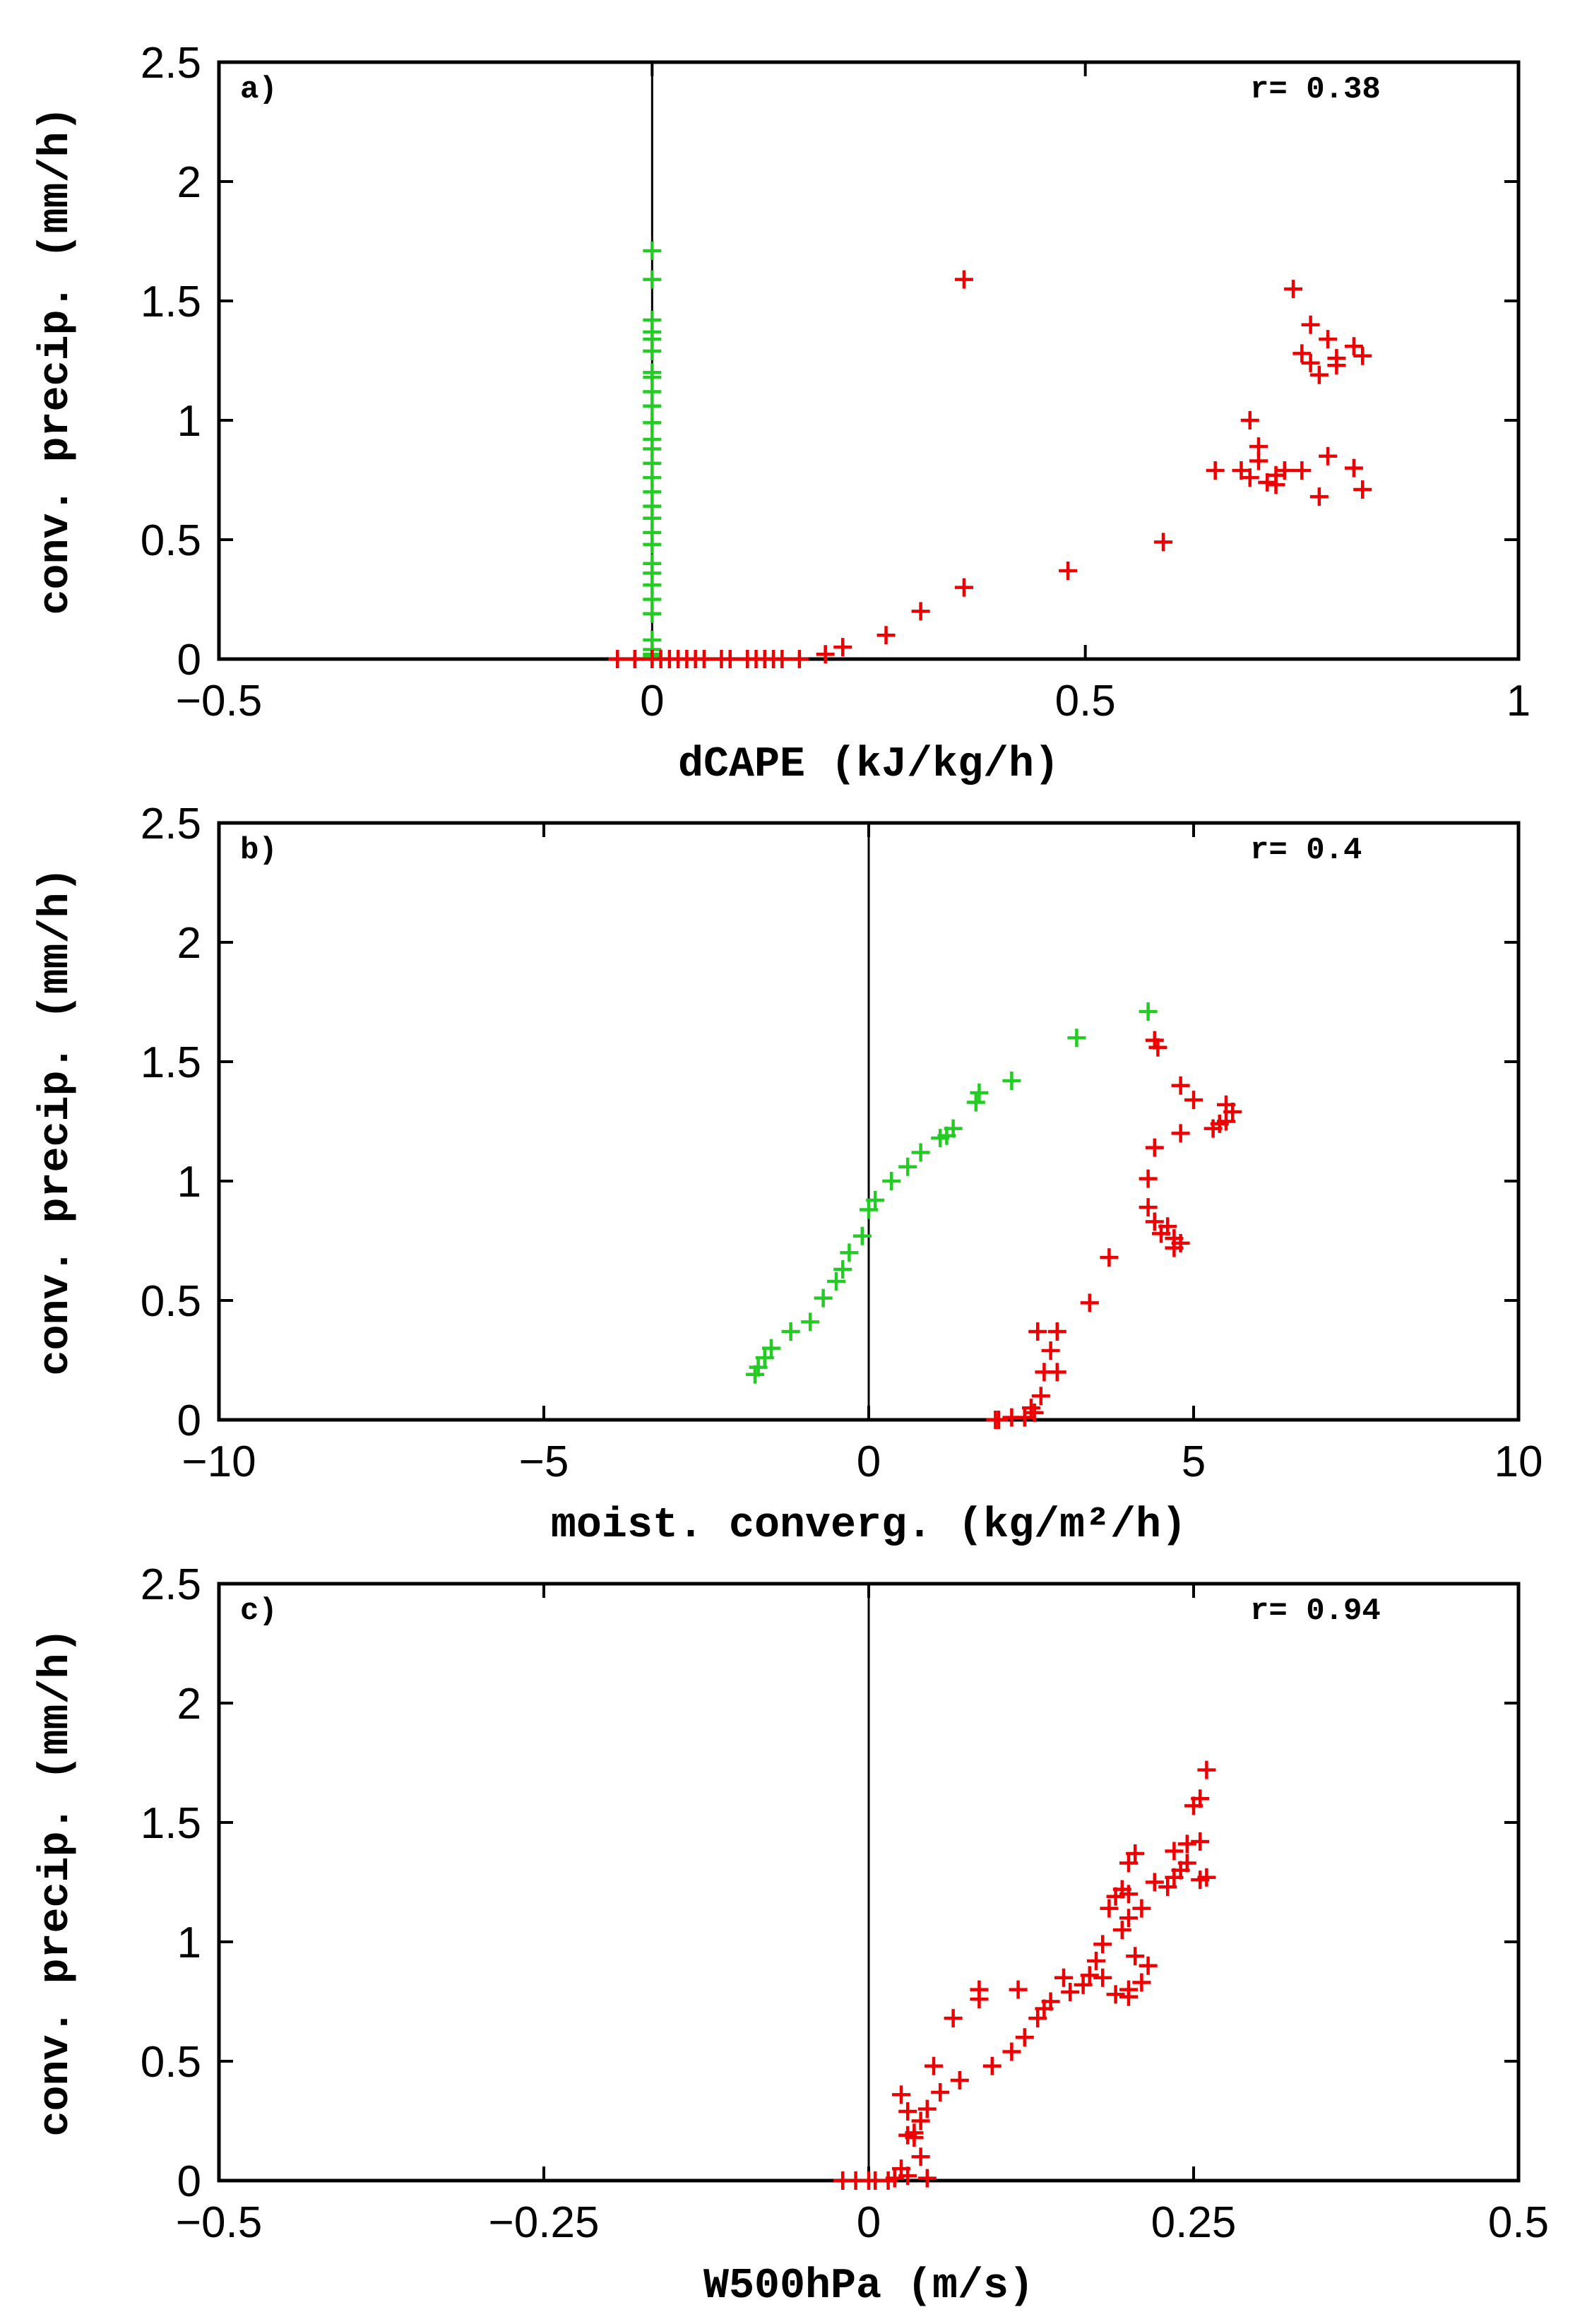 The image size is (1575, 2324). What do you see at coordinates (1306, 851) in the screenshot?
I see `correlation-label: r= 0.4` at bounding box center [1306, 851].